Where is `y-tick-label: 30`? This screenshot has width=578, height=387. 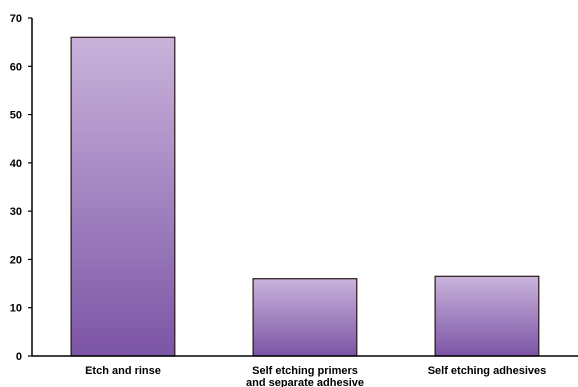 y-tick-label: 30 is located at coordinates (16, 212).